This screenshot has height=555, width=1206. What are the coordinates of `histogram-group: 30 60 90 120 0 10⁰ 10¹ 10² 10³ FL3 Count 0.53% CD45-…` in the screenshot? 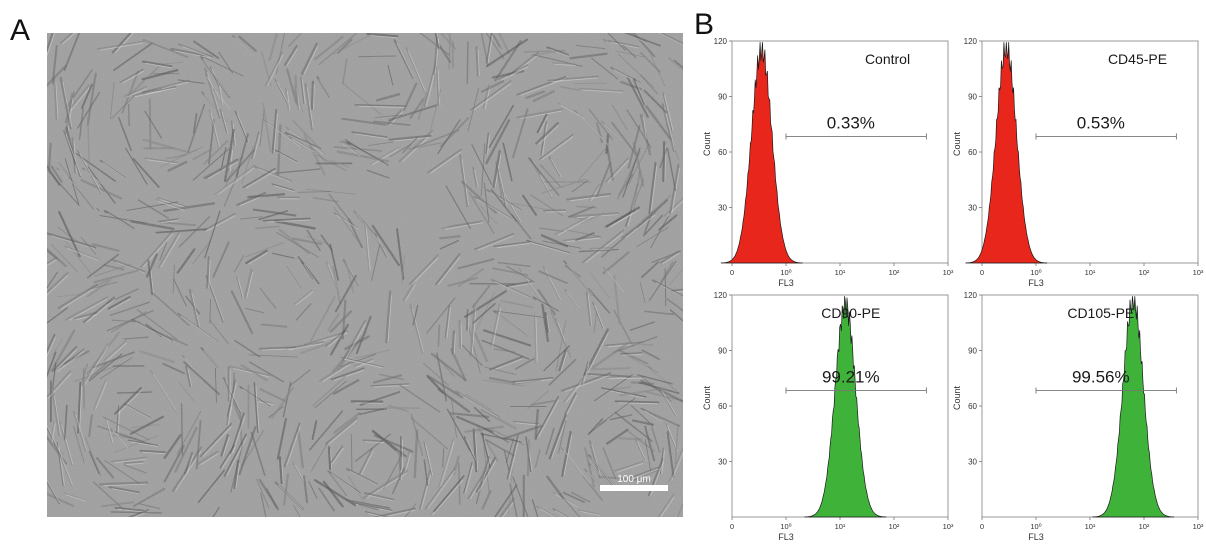 It's located at (1078, 162).